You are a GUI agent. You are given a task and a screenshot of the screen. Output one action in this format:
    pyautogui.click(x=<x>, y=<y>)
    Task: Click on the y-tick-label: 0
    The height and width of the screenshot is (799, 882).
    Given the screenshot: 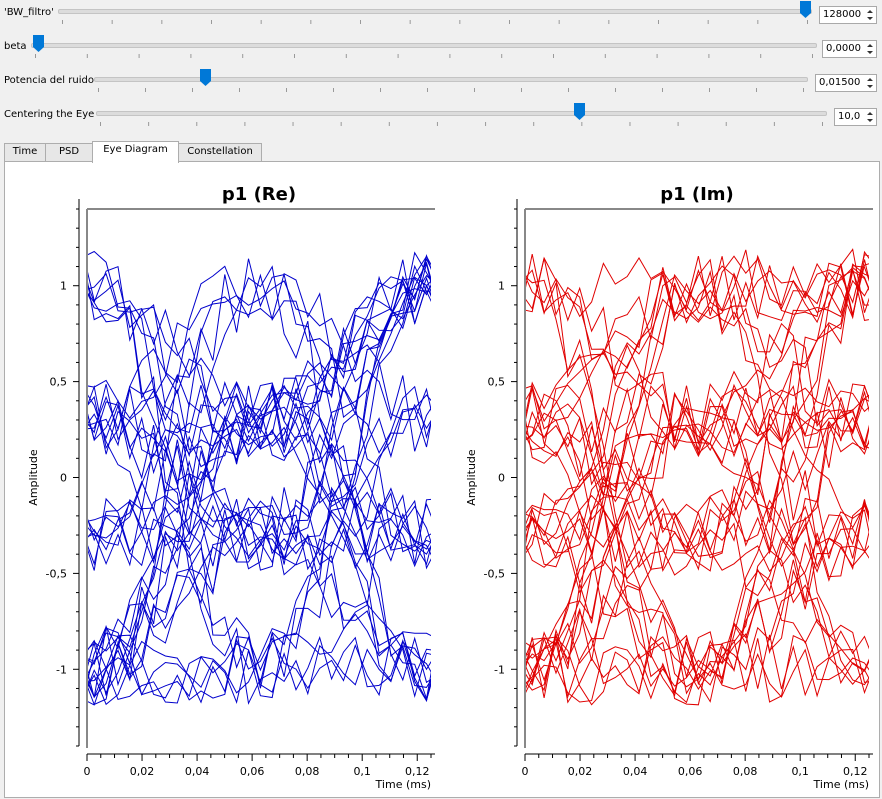 What is the action you would take?
    pyautogui.click(x=63, y=478)
    